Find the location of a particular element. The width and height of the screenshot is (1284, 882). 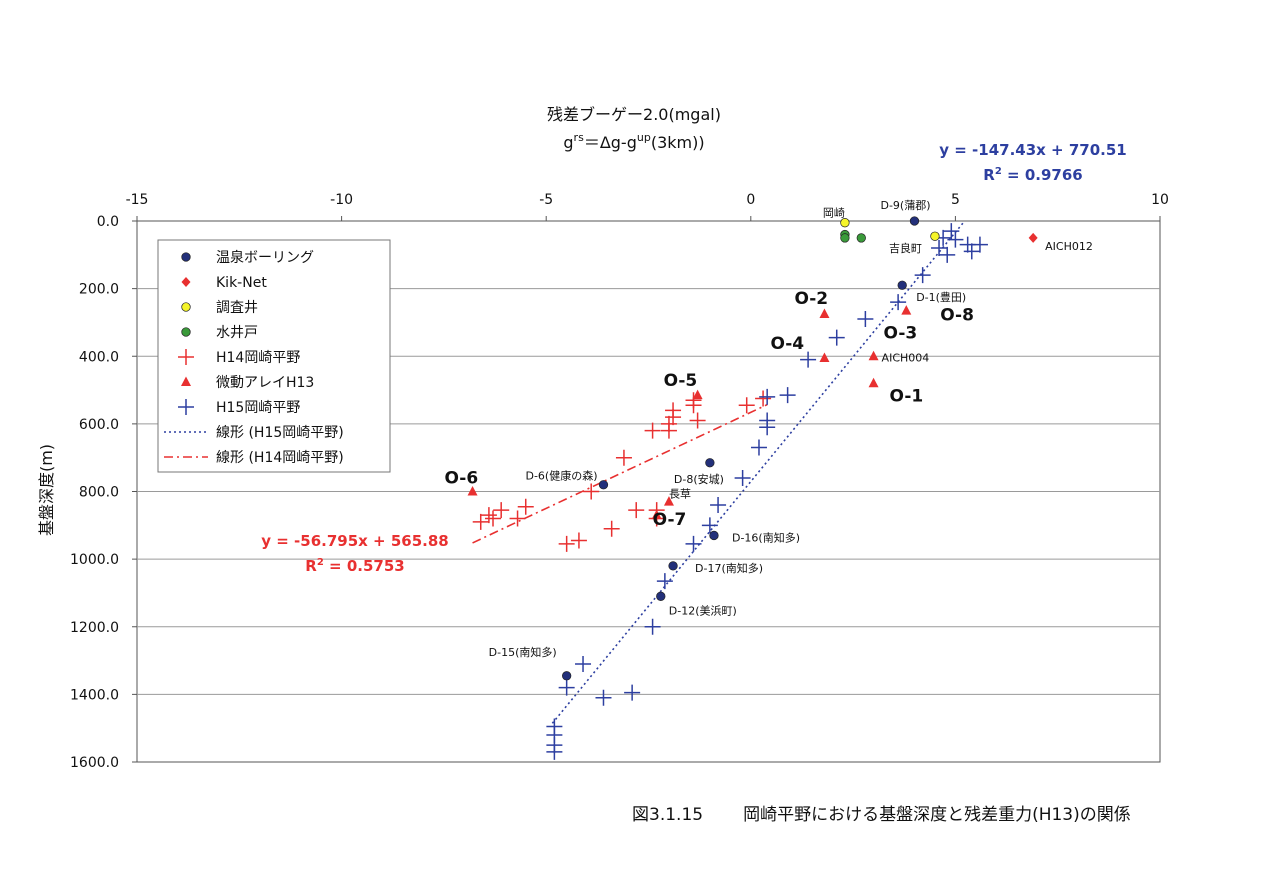

legend-label: 微動アレイH13 is located at coordinates (265, 383).